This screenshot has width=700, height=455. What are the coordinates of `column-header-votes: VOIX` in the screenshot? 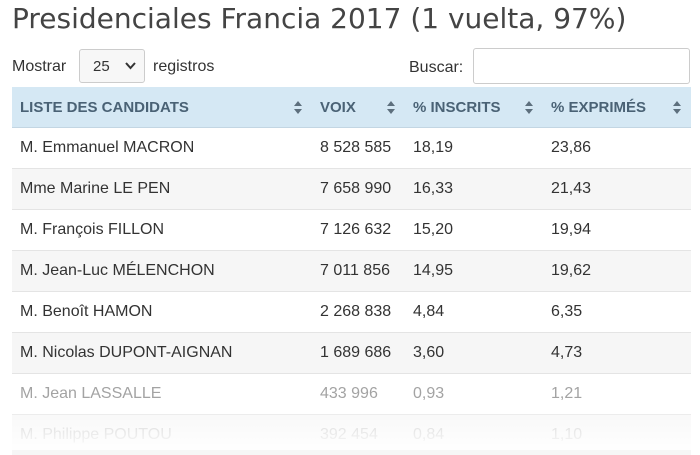 It's located at (358, 107).